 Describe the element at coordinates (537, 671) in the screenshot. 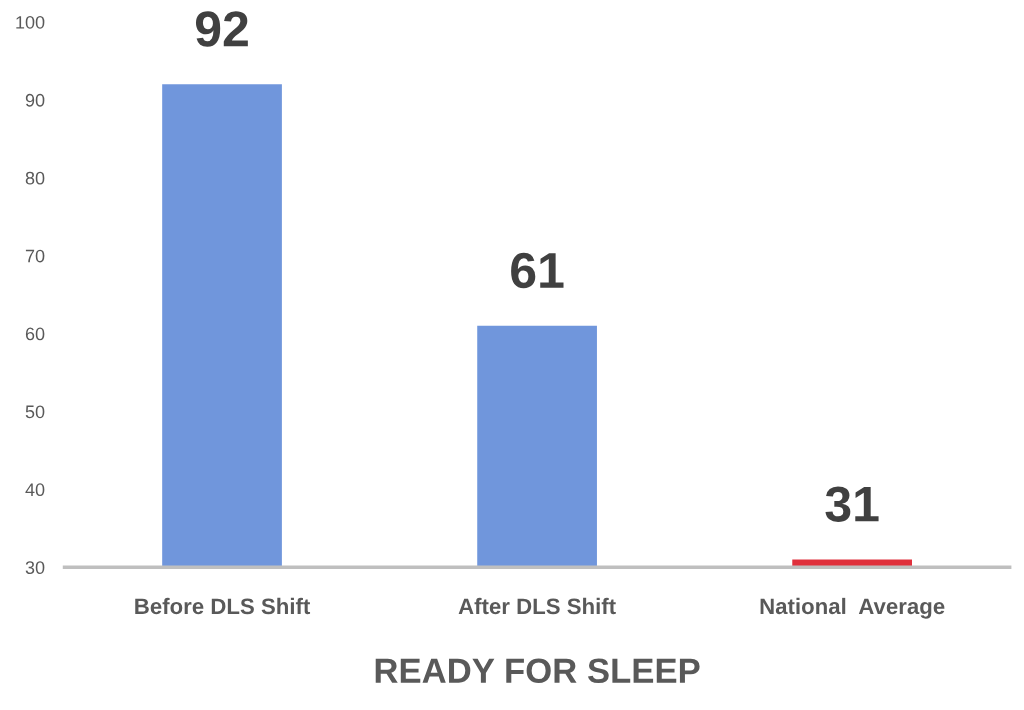

I see `x-axis-title: READY FOR SLEEP` at that location.